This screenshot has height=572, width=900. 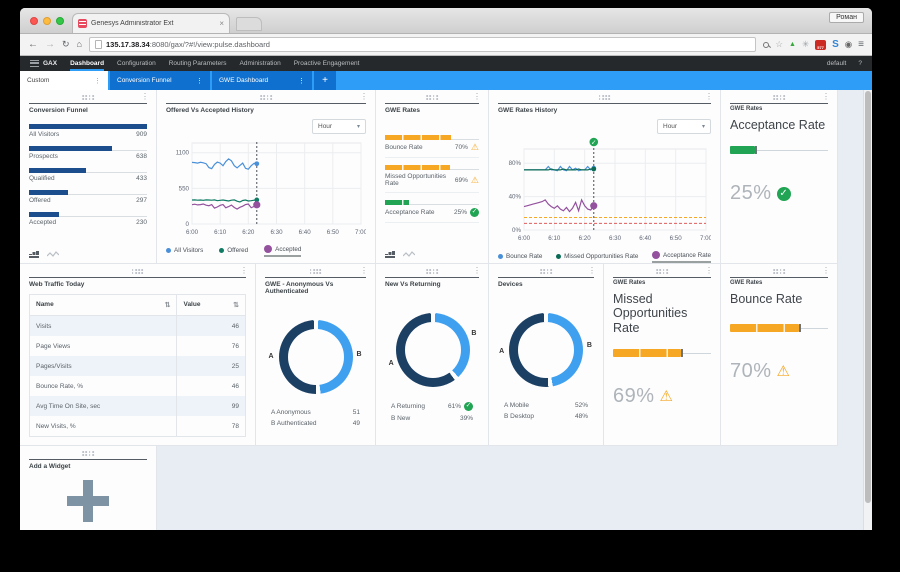 What do you see at coordinates (597, 257) in the screenshot?
I see `legend-missed-opportunities-rate: Missed Opportunities Rate` at bounding box center [597, 257].